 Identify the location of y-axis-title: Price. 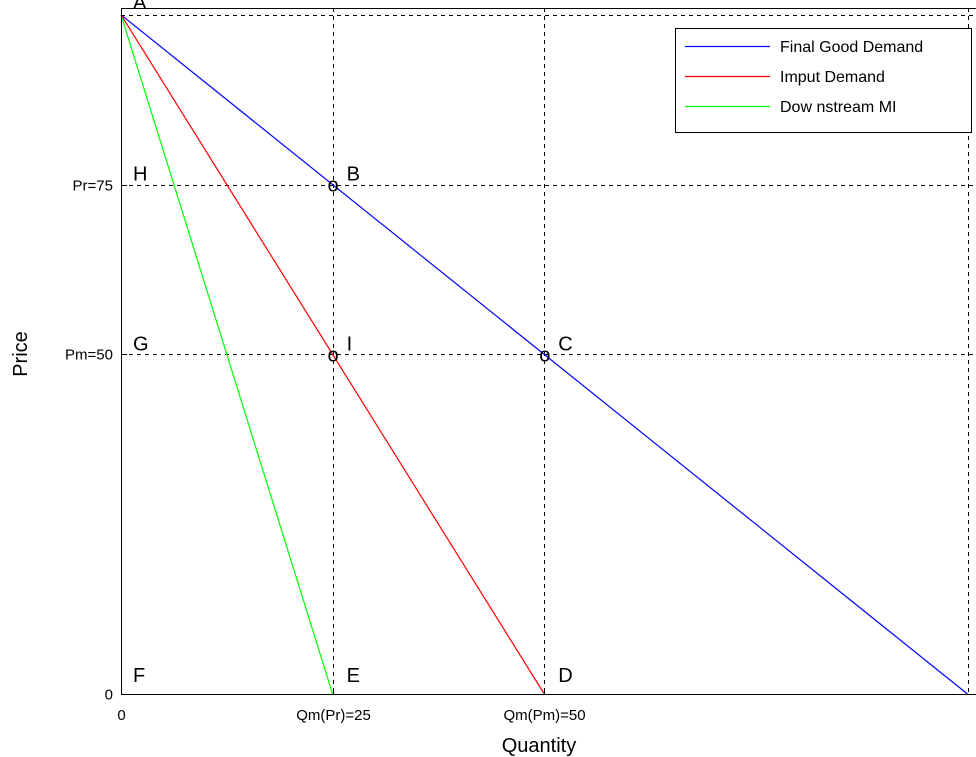
(21, 354).